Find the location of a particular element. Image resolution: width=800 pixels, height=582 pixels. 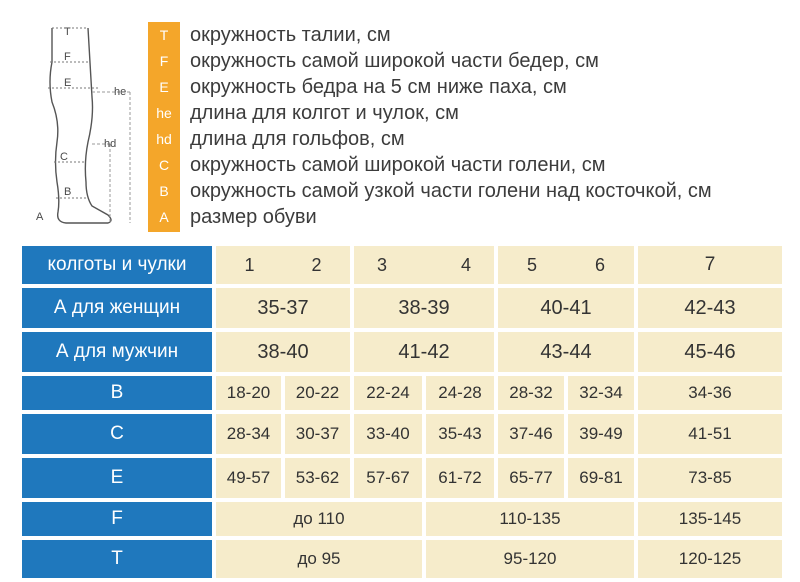

row-label-e: E is located at coordinates (117, 478).